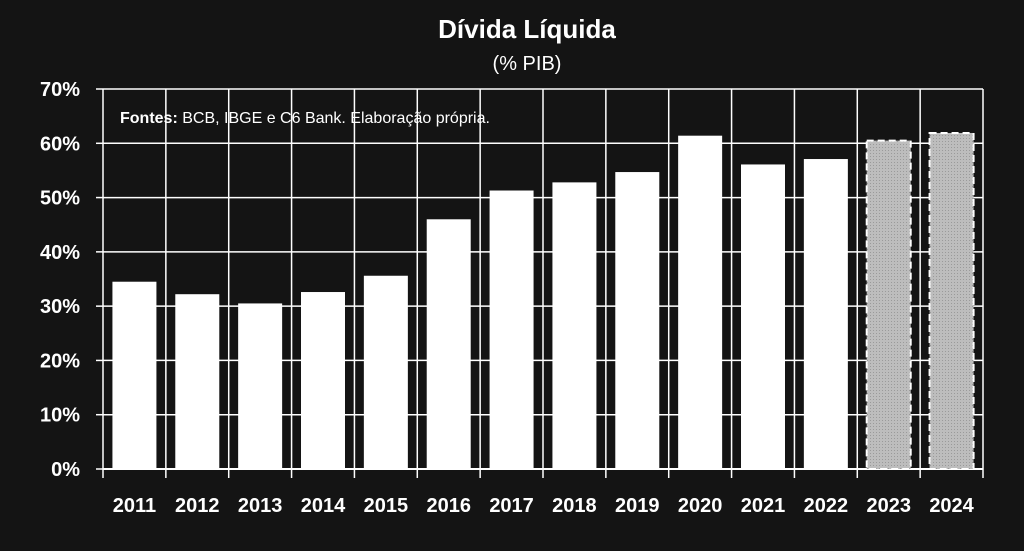 Image resolution: width=1024 pixels, height=551 pixels. I want to click on x-tick-label: 2012, so click(197, 506).